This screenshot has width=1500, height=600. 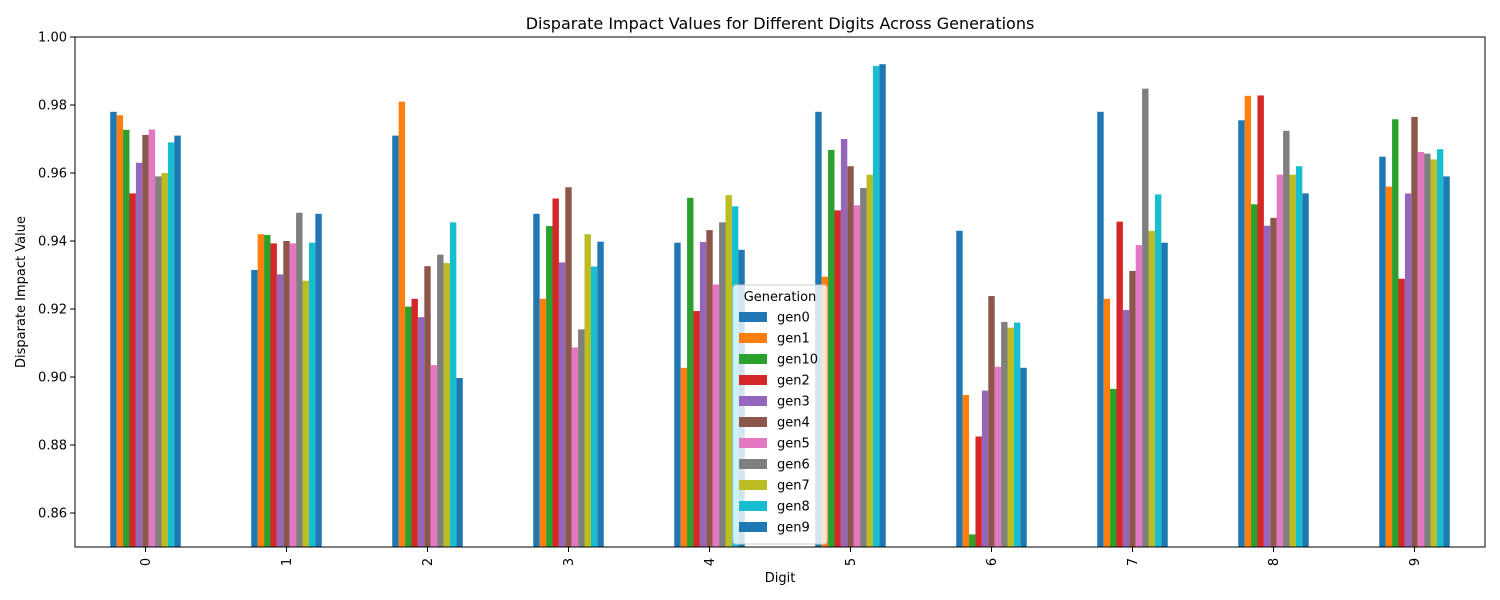 What do you see at coordinates (569, 562) in the screenshot?
I see `x-tick-label: 3` at bounding box center [569, 562].